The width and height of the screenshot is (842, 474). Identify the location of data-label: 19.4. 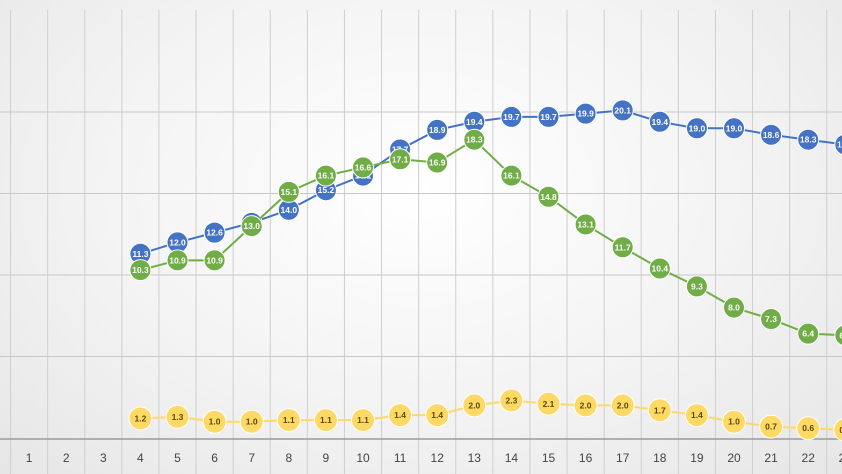
(474, 122).